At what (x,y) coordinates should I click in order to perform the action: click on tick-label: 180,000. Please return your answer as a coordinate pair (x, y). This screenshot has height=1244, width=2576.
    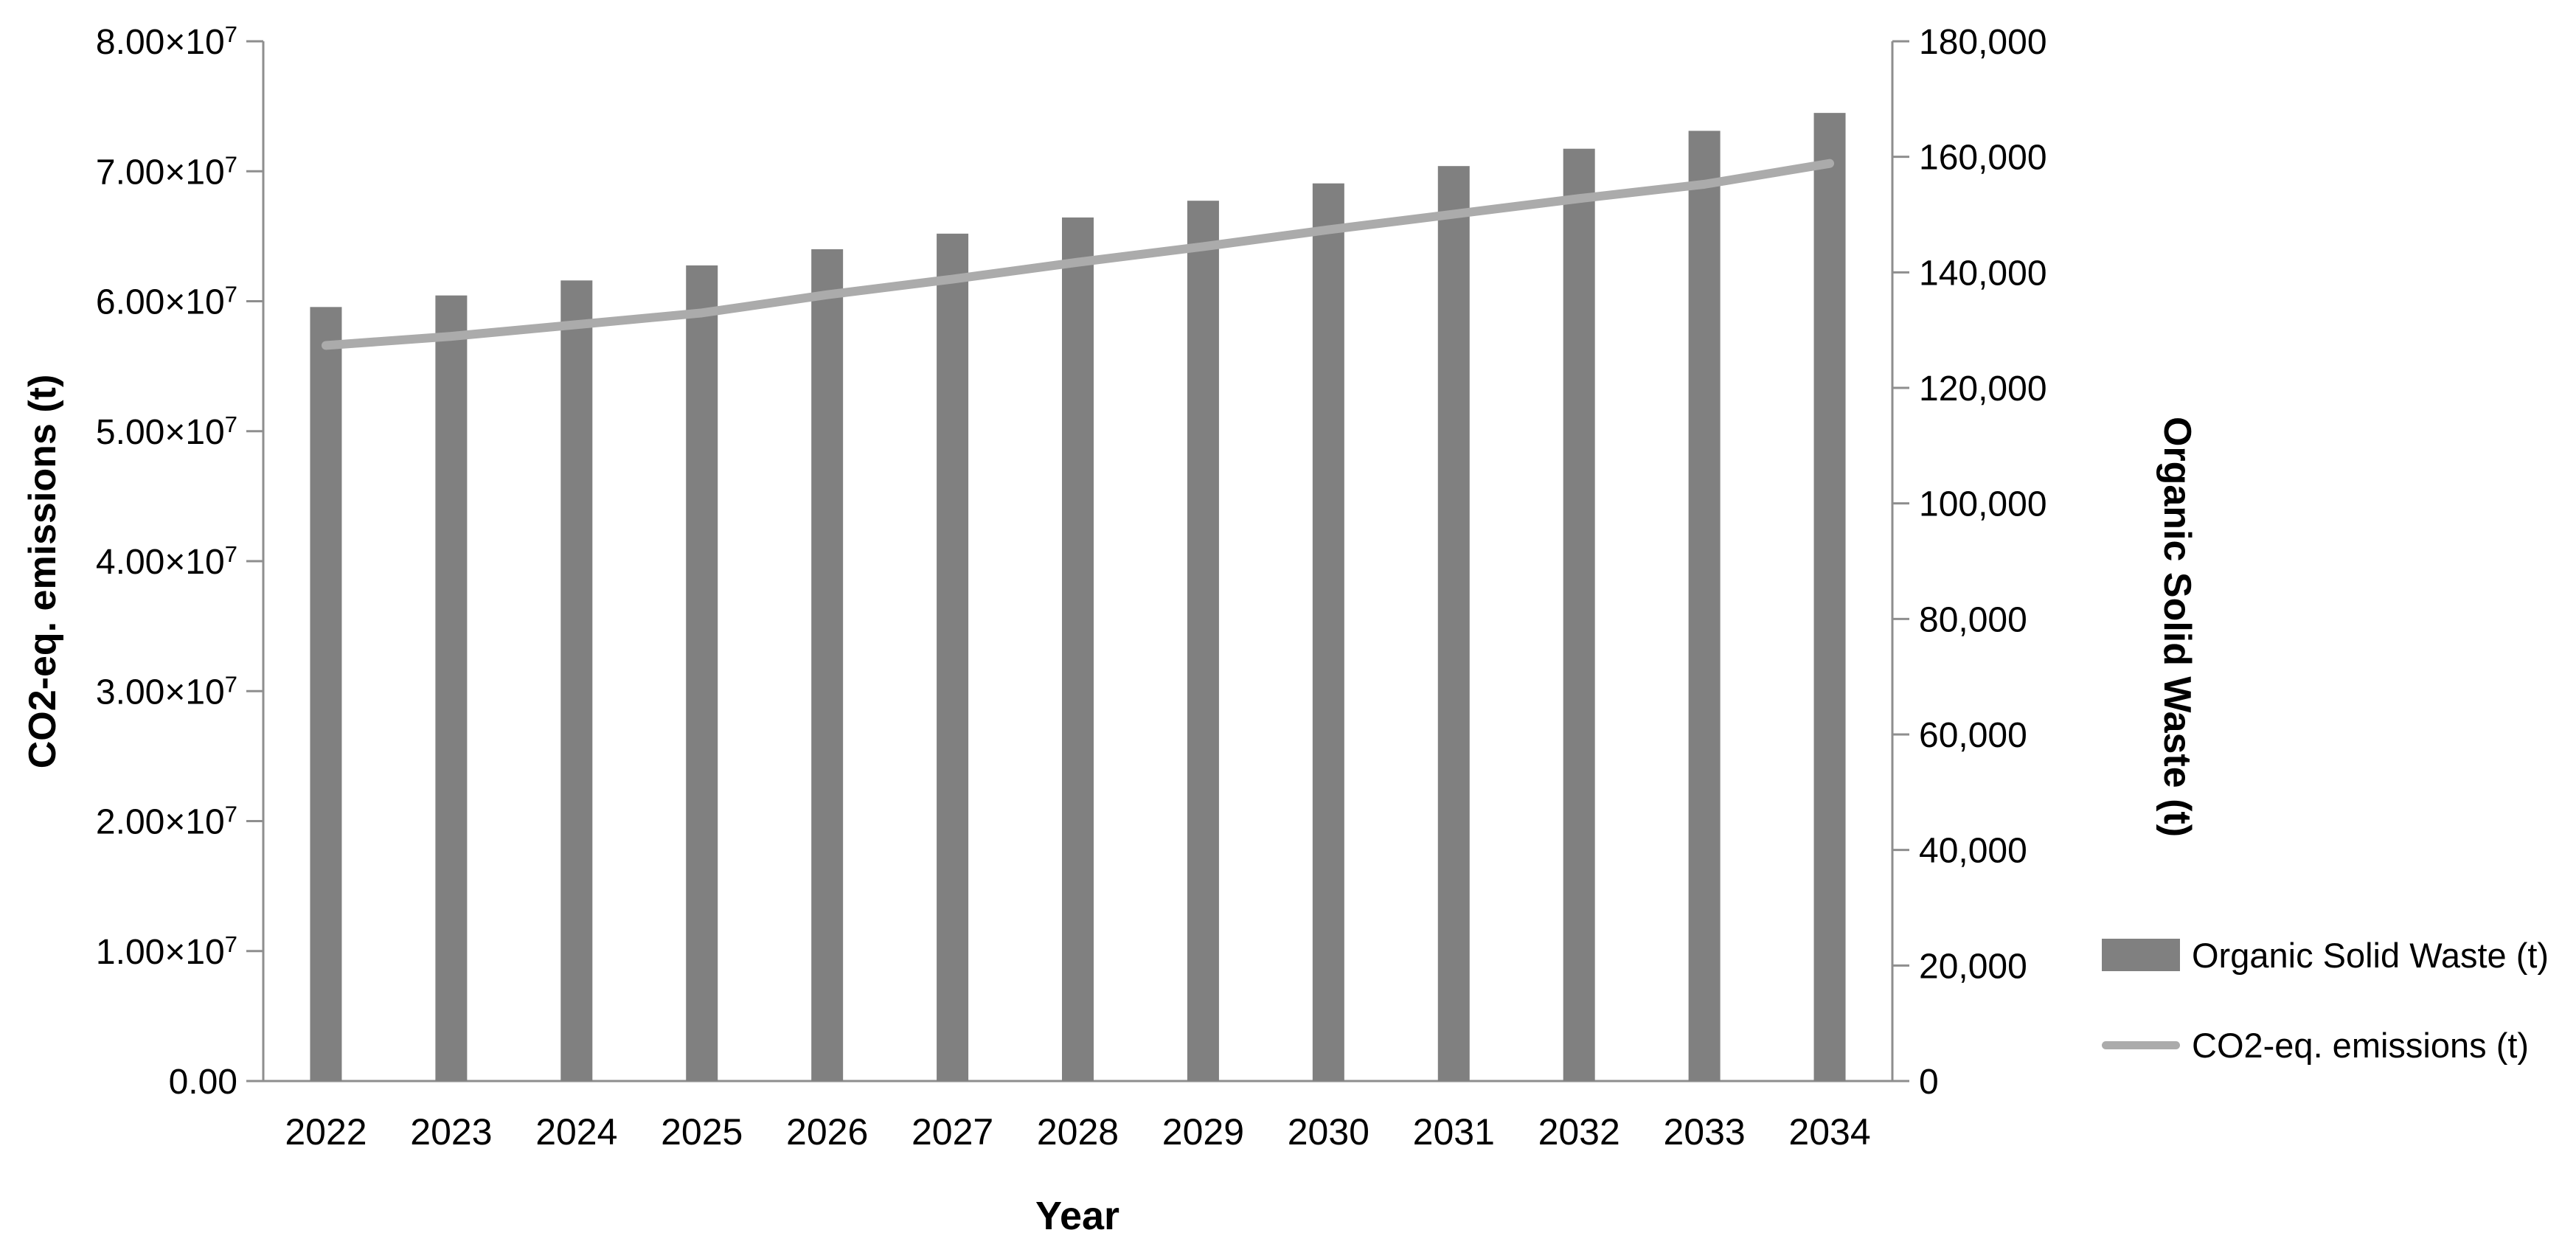
    Looking at the image, I should click on (1983, 43).